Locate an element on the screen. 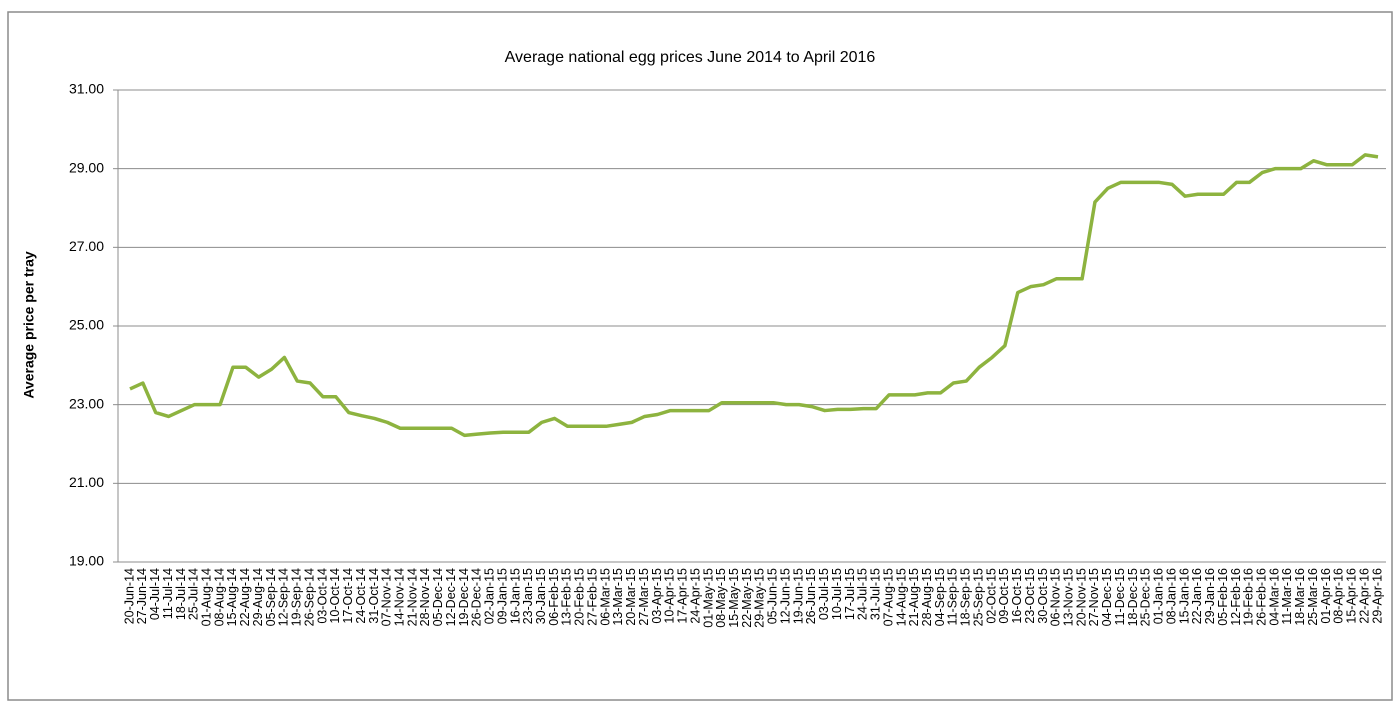  x-tick-label: 22-Jan-16 is located at coordinates (1197, 596).